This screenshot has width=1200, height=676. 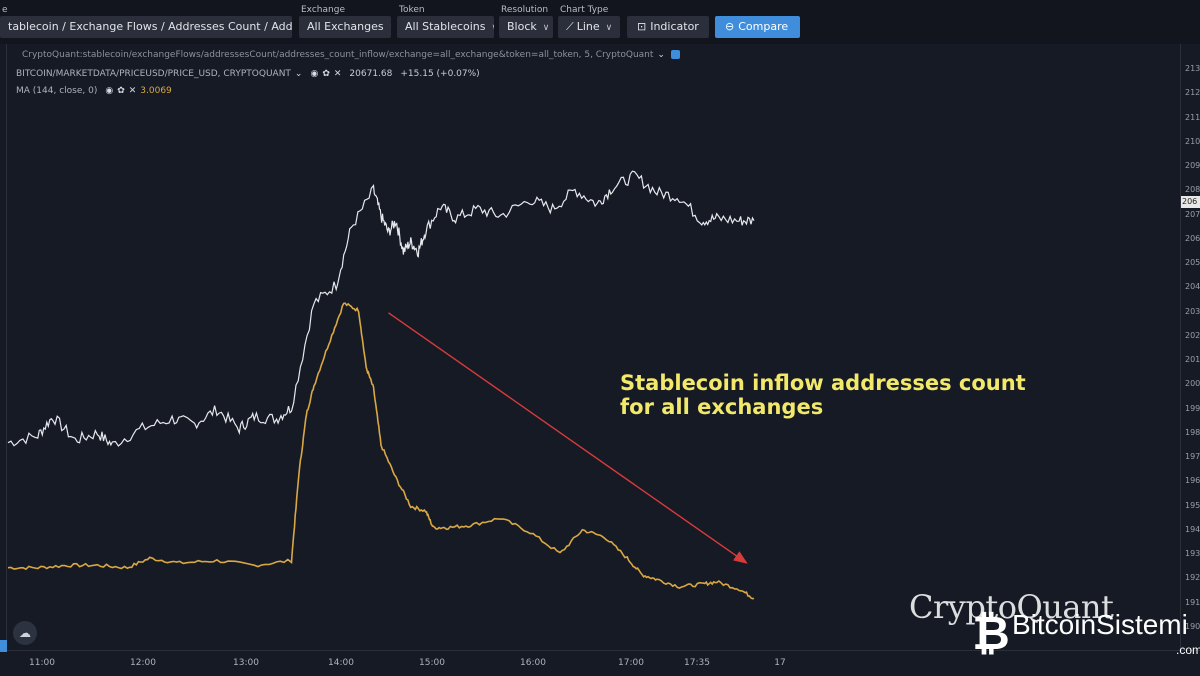 I want to click on resolution-label: Resolution, so click(x=525, y=10).